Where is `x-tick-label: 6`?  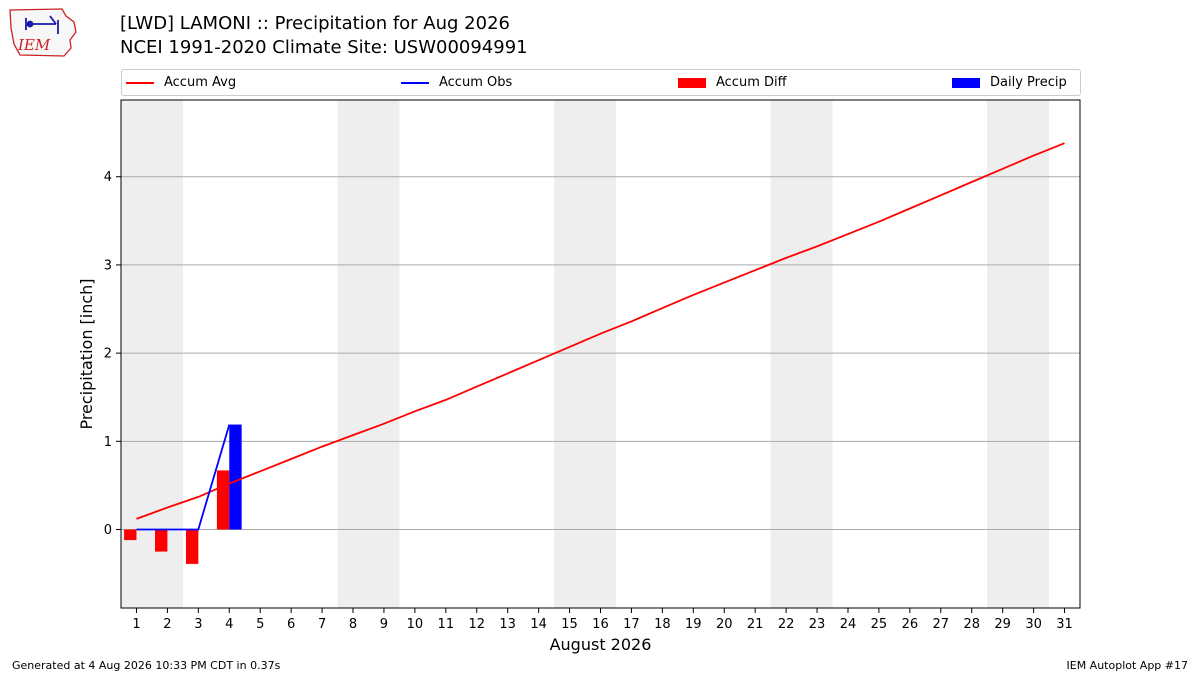
x-tick-label: 6 is located at coordinates (291, 624).